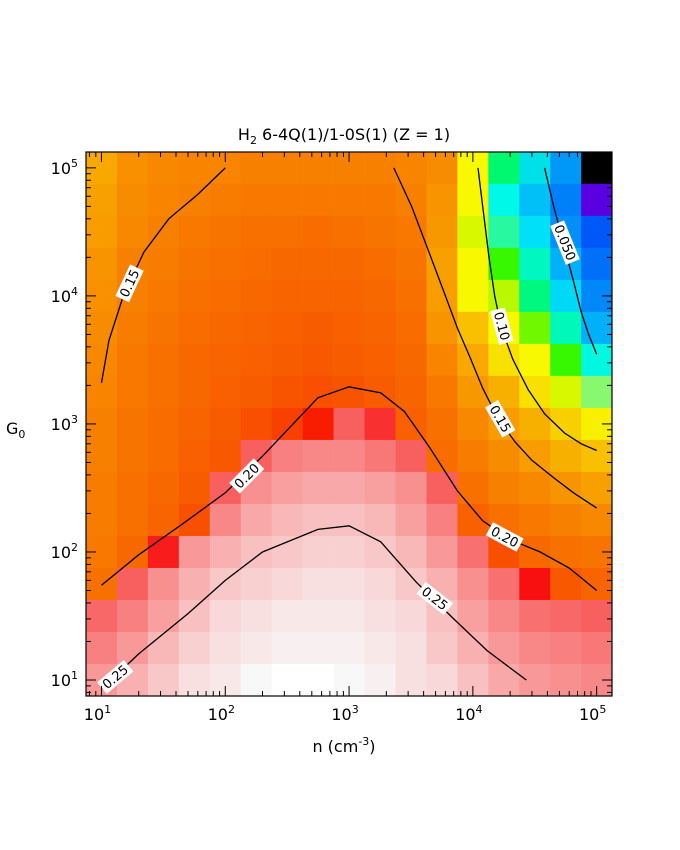 This screenshot has width=680, height=850. What do you see at coordinates (244, 134) in the screenshot?
I see `title-main: H` at bounding box center [244, 134].